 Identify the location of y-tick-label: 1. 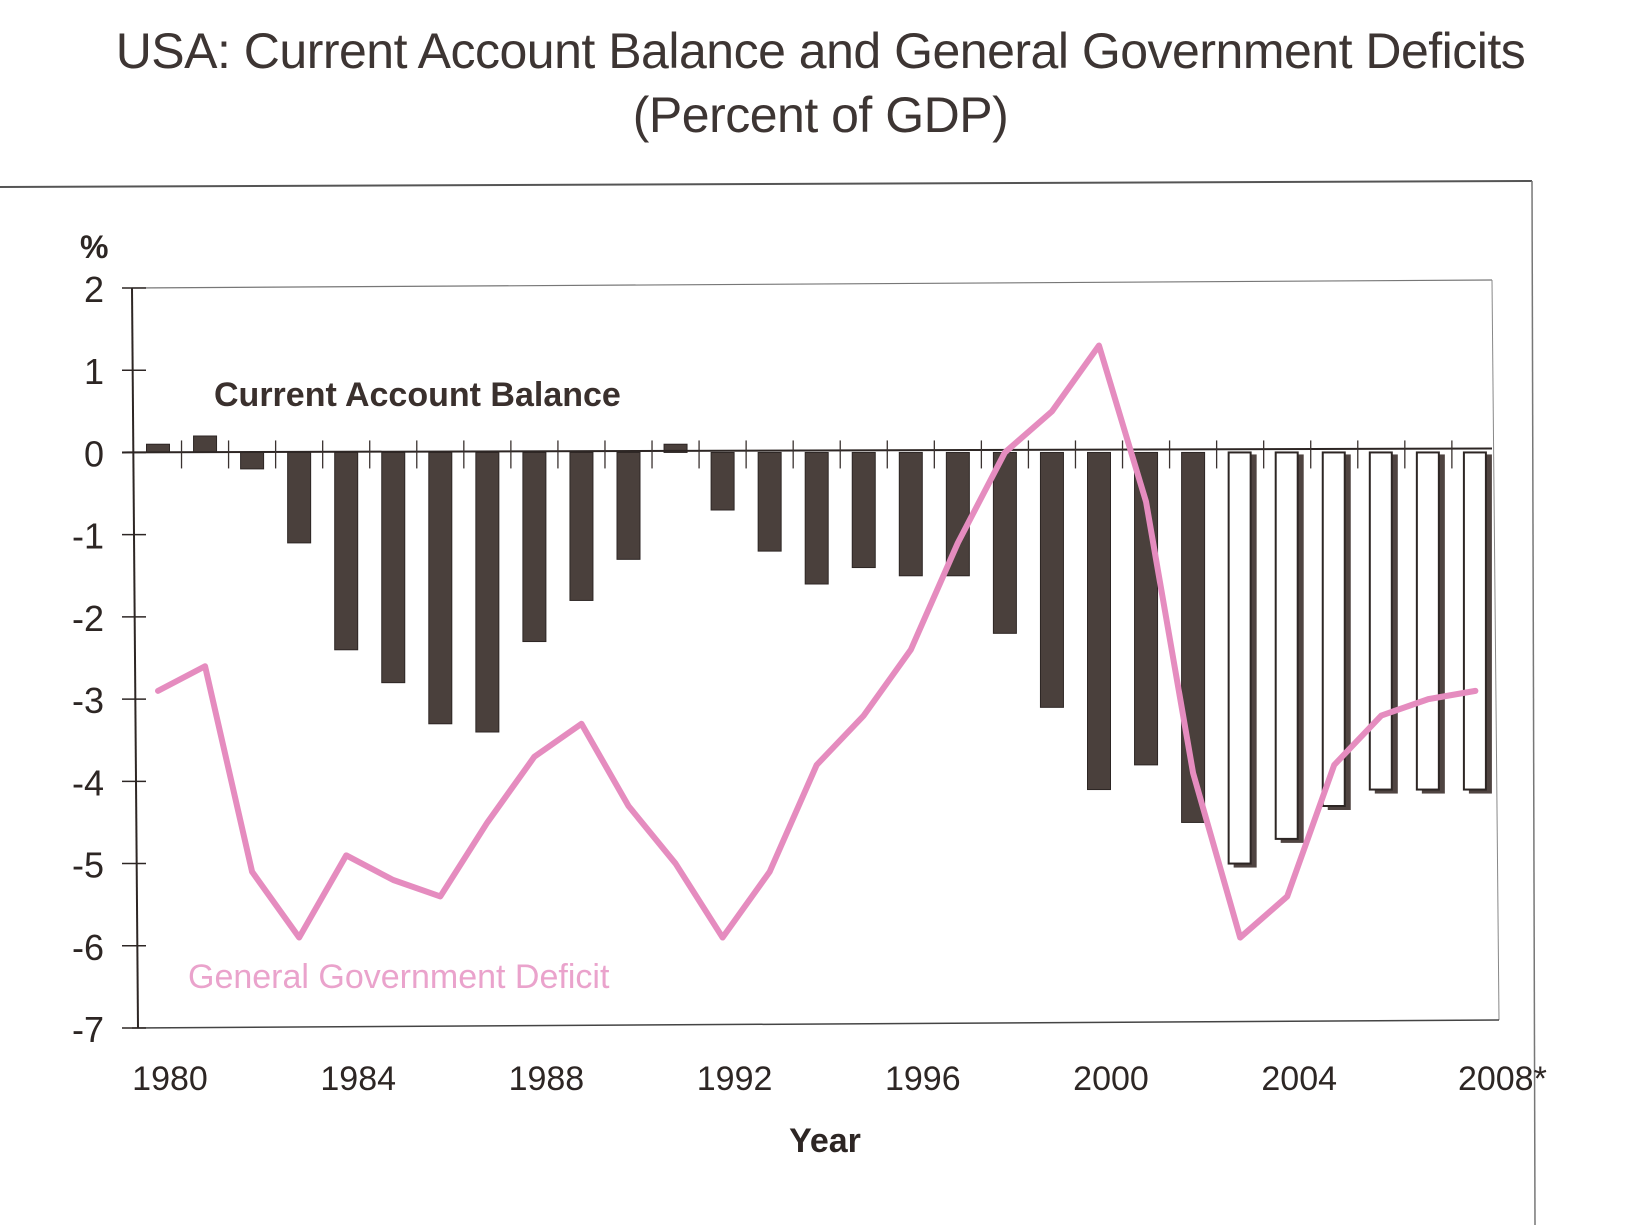
(94, 371).